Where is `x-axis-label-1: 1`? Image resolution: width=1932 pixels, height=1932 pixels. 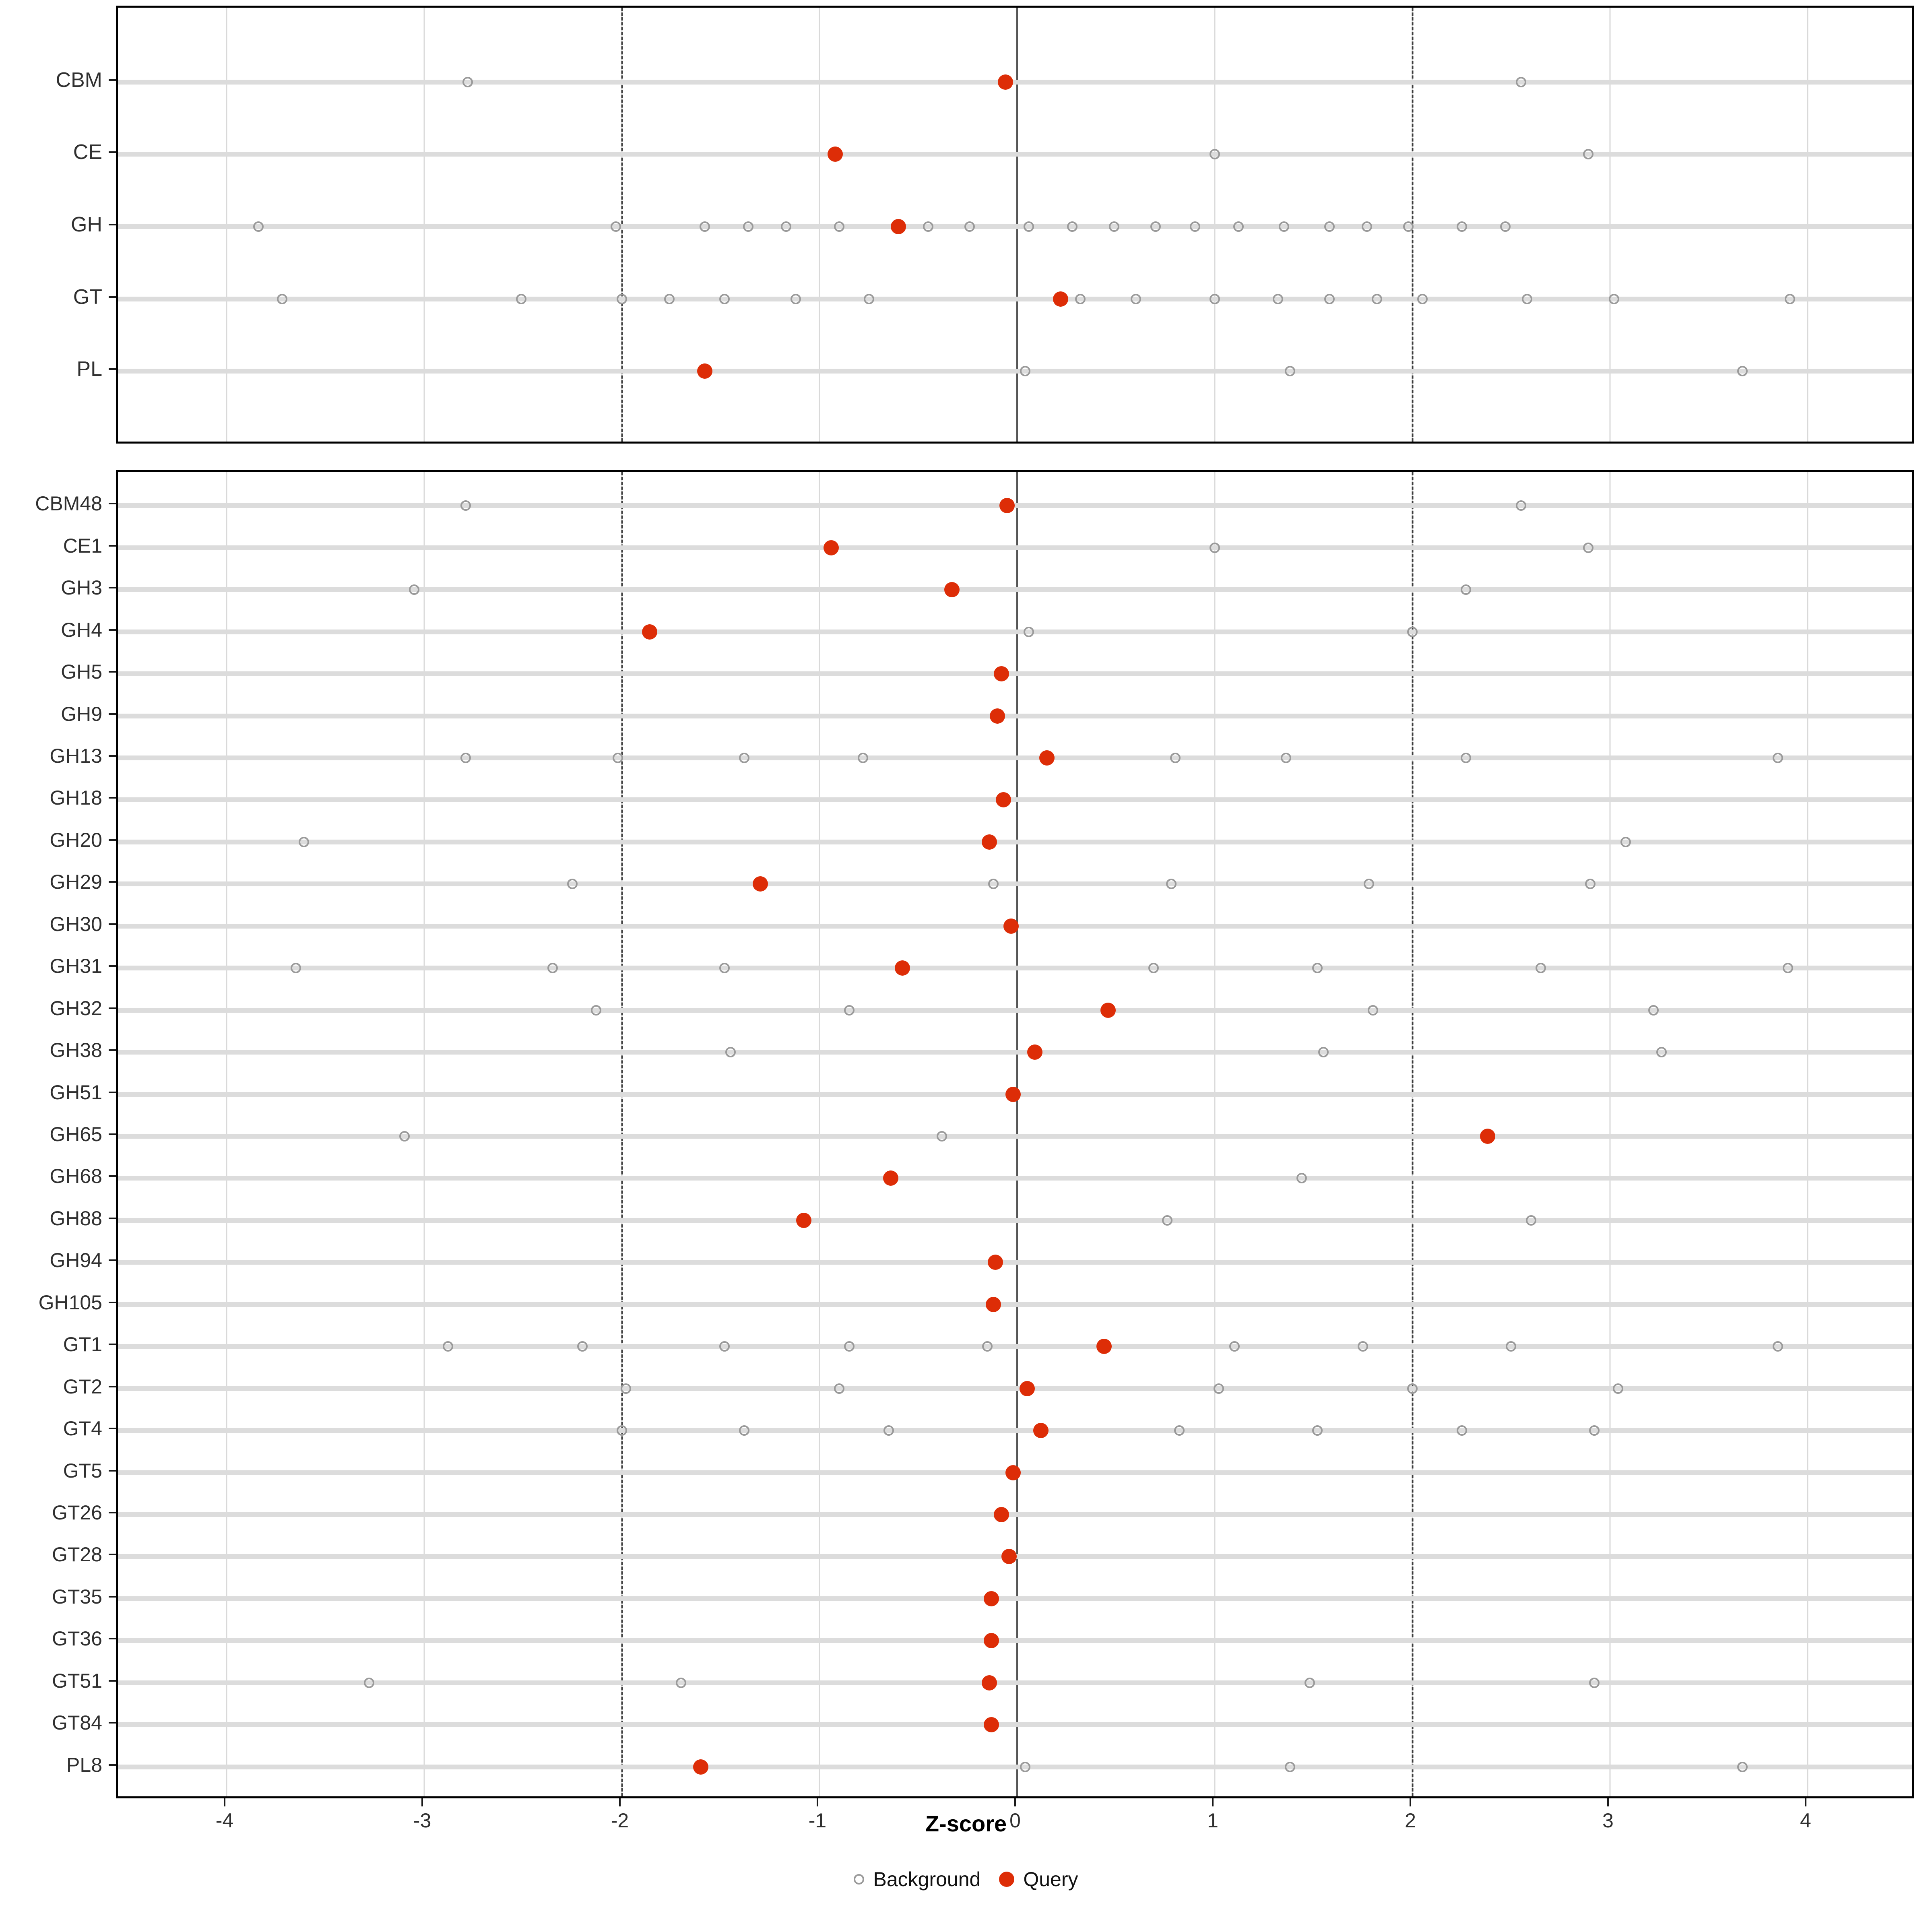
x-axis-label-1: 1 is located at coordinates (1212, 1820).